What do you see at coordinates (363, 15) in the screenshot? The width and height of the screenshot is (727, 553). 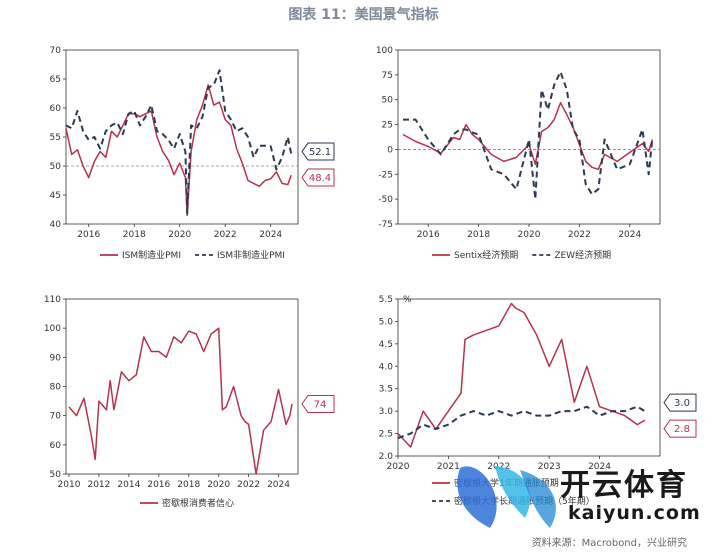 I see `page-title: 图表 11：美国景气指标` at bounding box center [363, 15].